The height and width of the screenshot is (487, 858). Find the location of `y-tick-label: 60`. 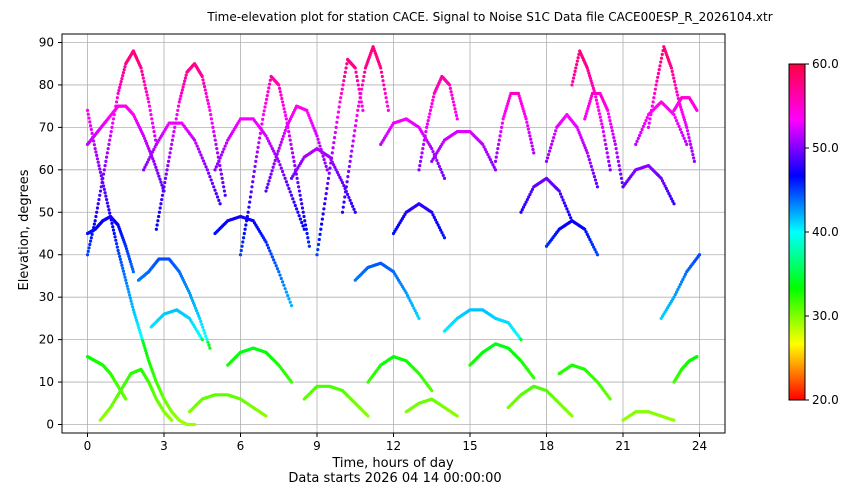

y-tick-label: 60 is located at coordinates (46, 170).